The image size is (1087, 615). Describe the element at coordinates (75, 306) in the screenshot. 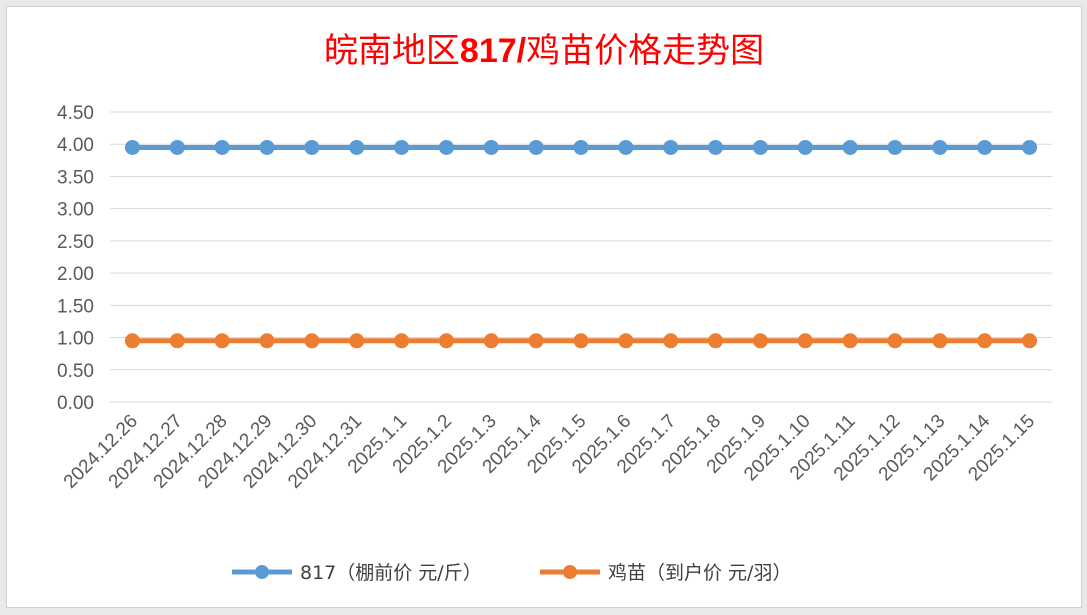

I see `y-tick-label: 1.50` at that location.